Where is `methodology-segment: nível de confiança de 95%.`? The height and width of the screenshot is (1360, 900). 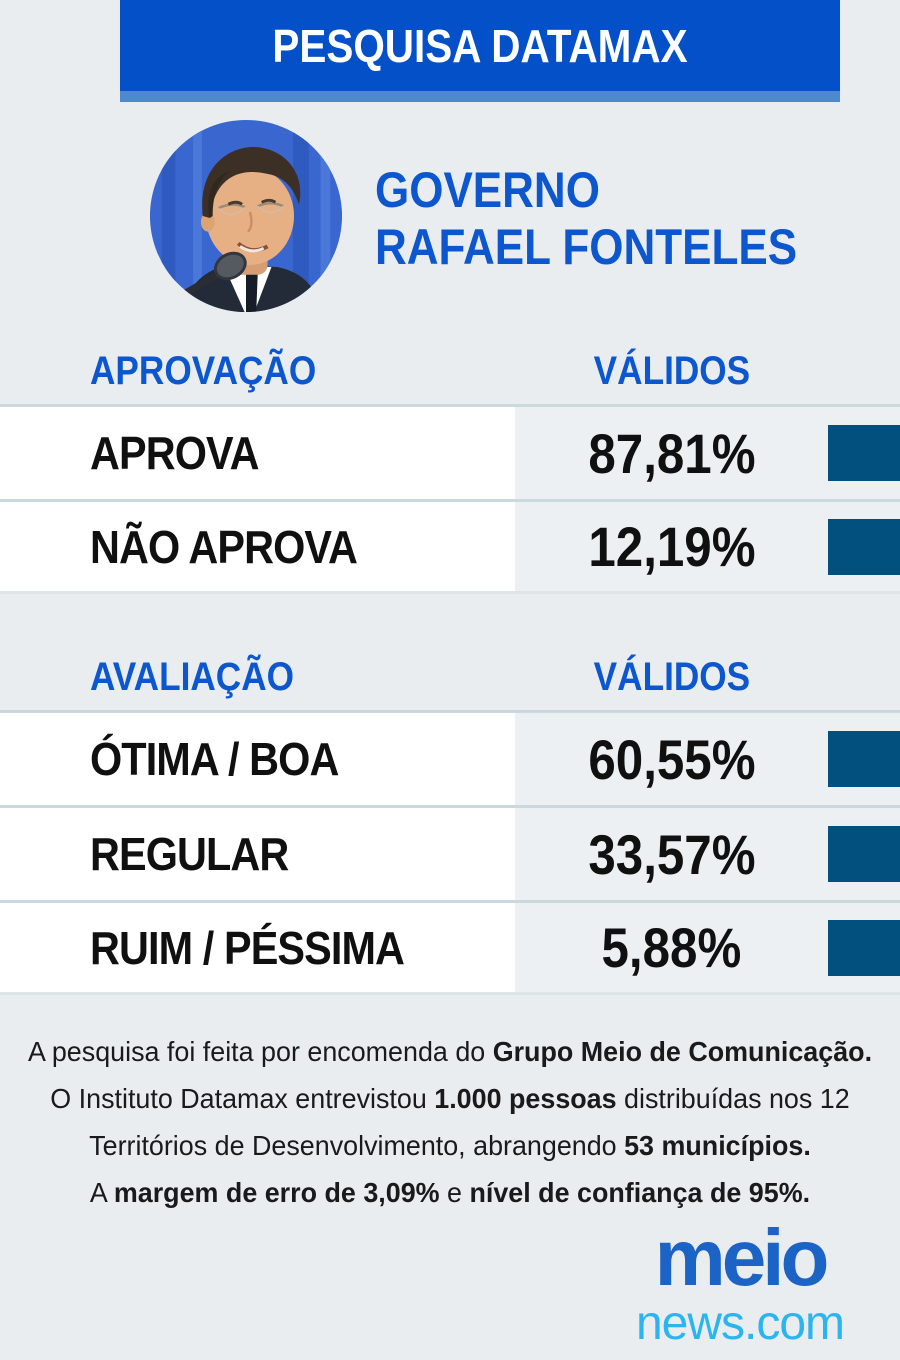 methodology-segment: nível de confiança de 95%. is located at coordinates (640, 1192).